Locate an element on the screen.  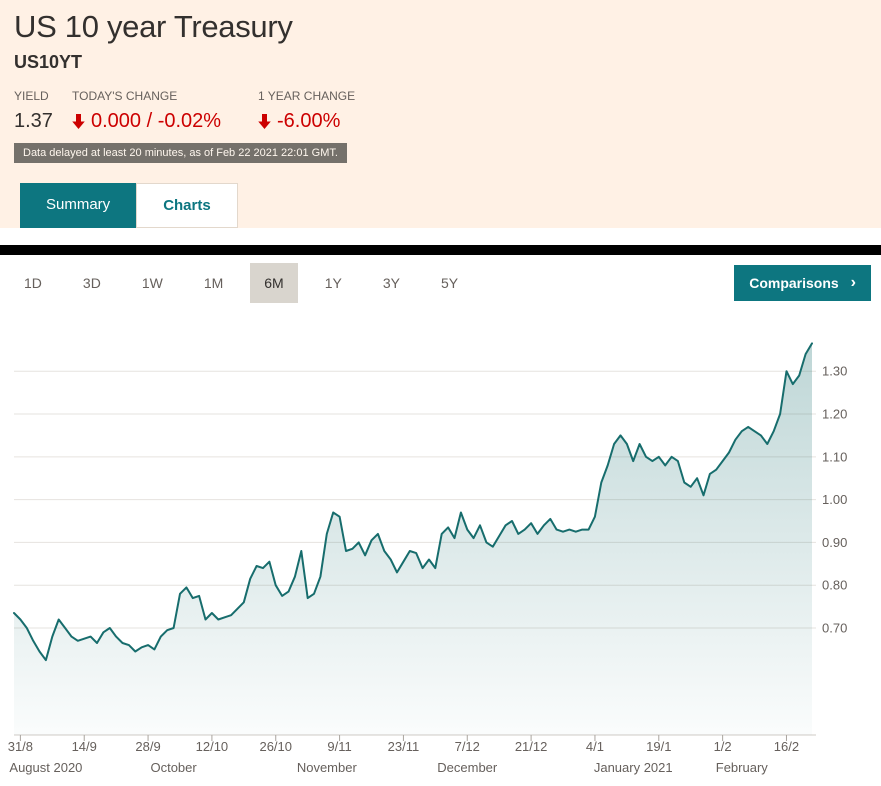
stat-todays-change: TODAY'S CHANGE 0.000 / -0.02% is located at coordinates (165, 111).